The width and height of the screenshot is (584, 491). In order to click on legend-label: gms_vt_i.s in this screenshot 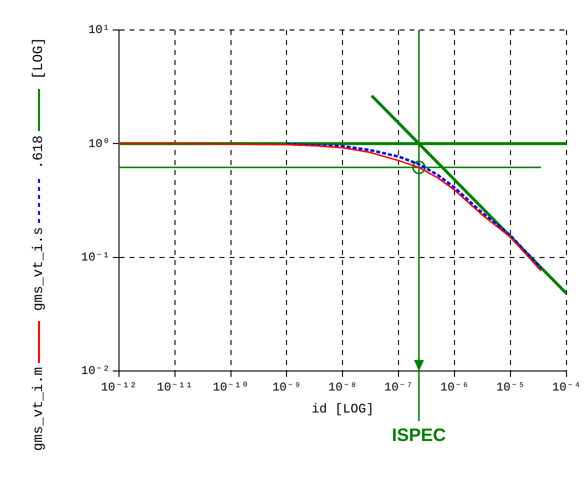, I will do `click(39, 268)`.